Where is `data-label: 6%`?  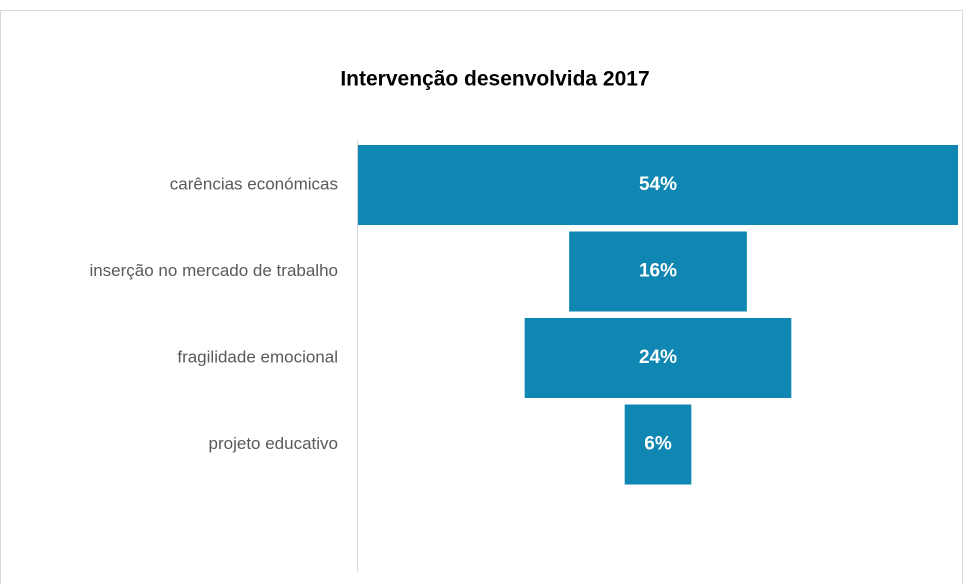
data-label: 6% is located at coordinates (658, 444).